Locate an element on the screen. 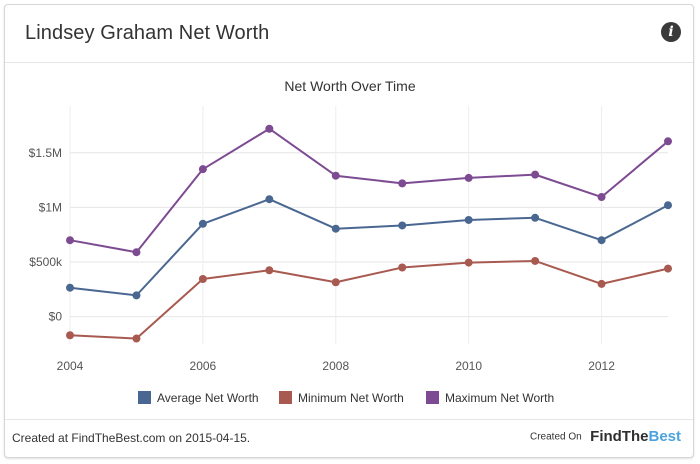 The width and height of the screenshot is (700, 464). y-tick-label: $1.5M is located at coordinates (45, 153).